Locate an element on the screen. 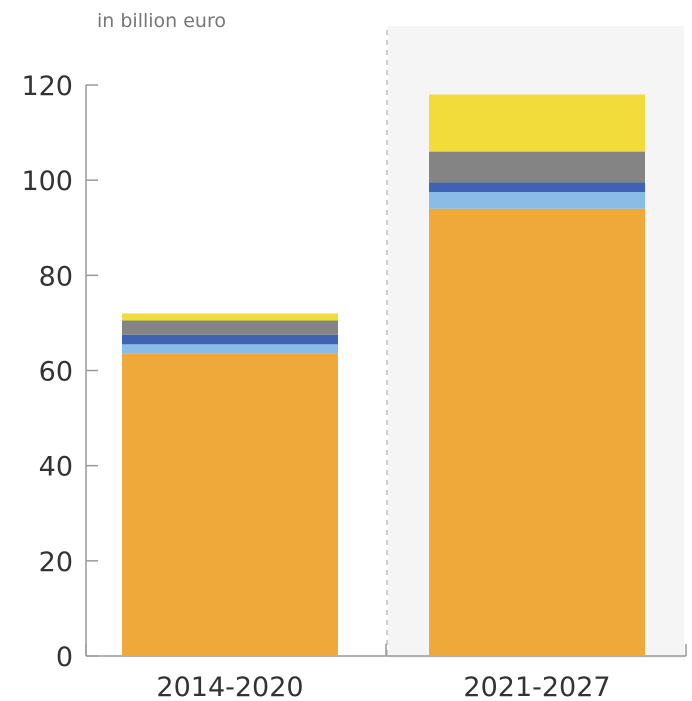 Image resolution: width=692 pixels, height=701 pixels. y-tick-label: 80 is located at coordinates (56, 276).